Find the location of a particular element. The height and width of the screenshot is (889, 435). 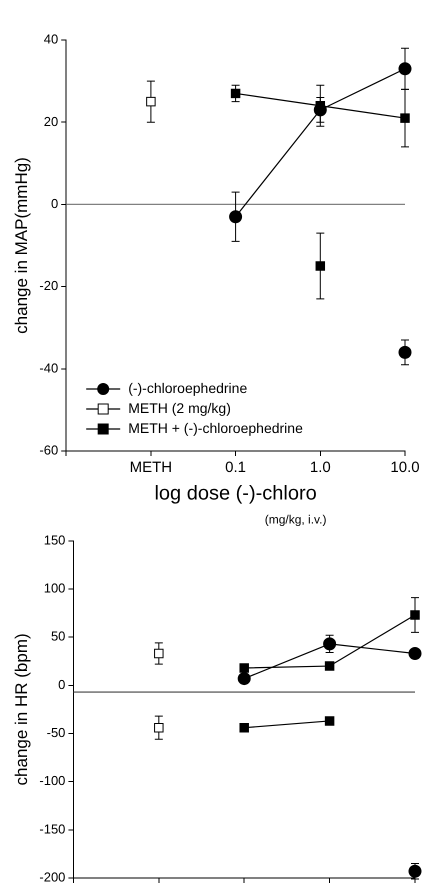

y-tick-label: 50 is located at coordinates (58, 636).